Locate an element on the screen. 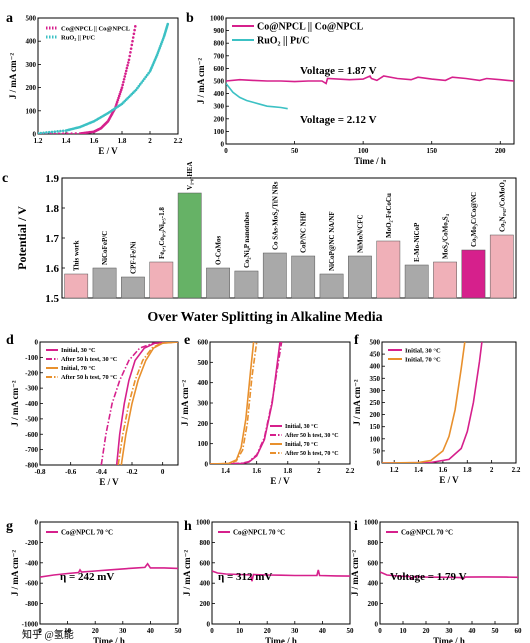 The height and width of the screenshot is (643, 530). panel-letter-i: i is located at coordinates (356, 526).